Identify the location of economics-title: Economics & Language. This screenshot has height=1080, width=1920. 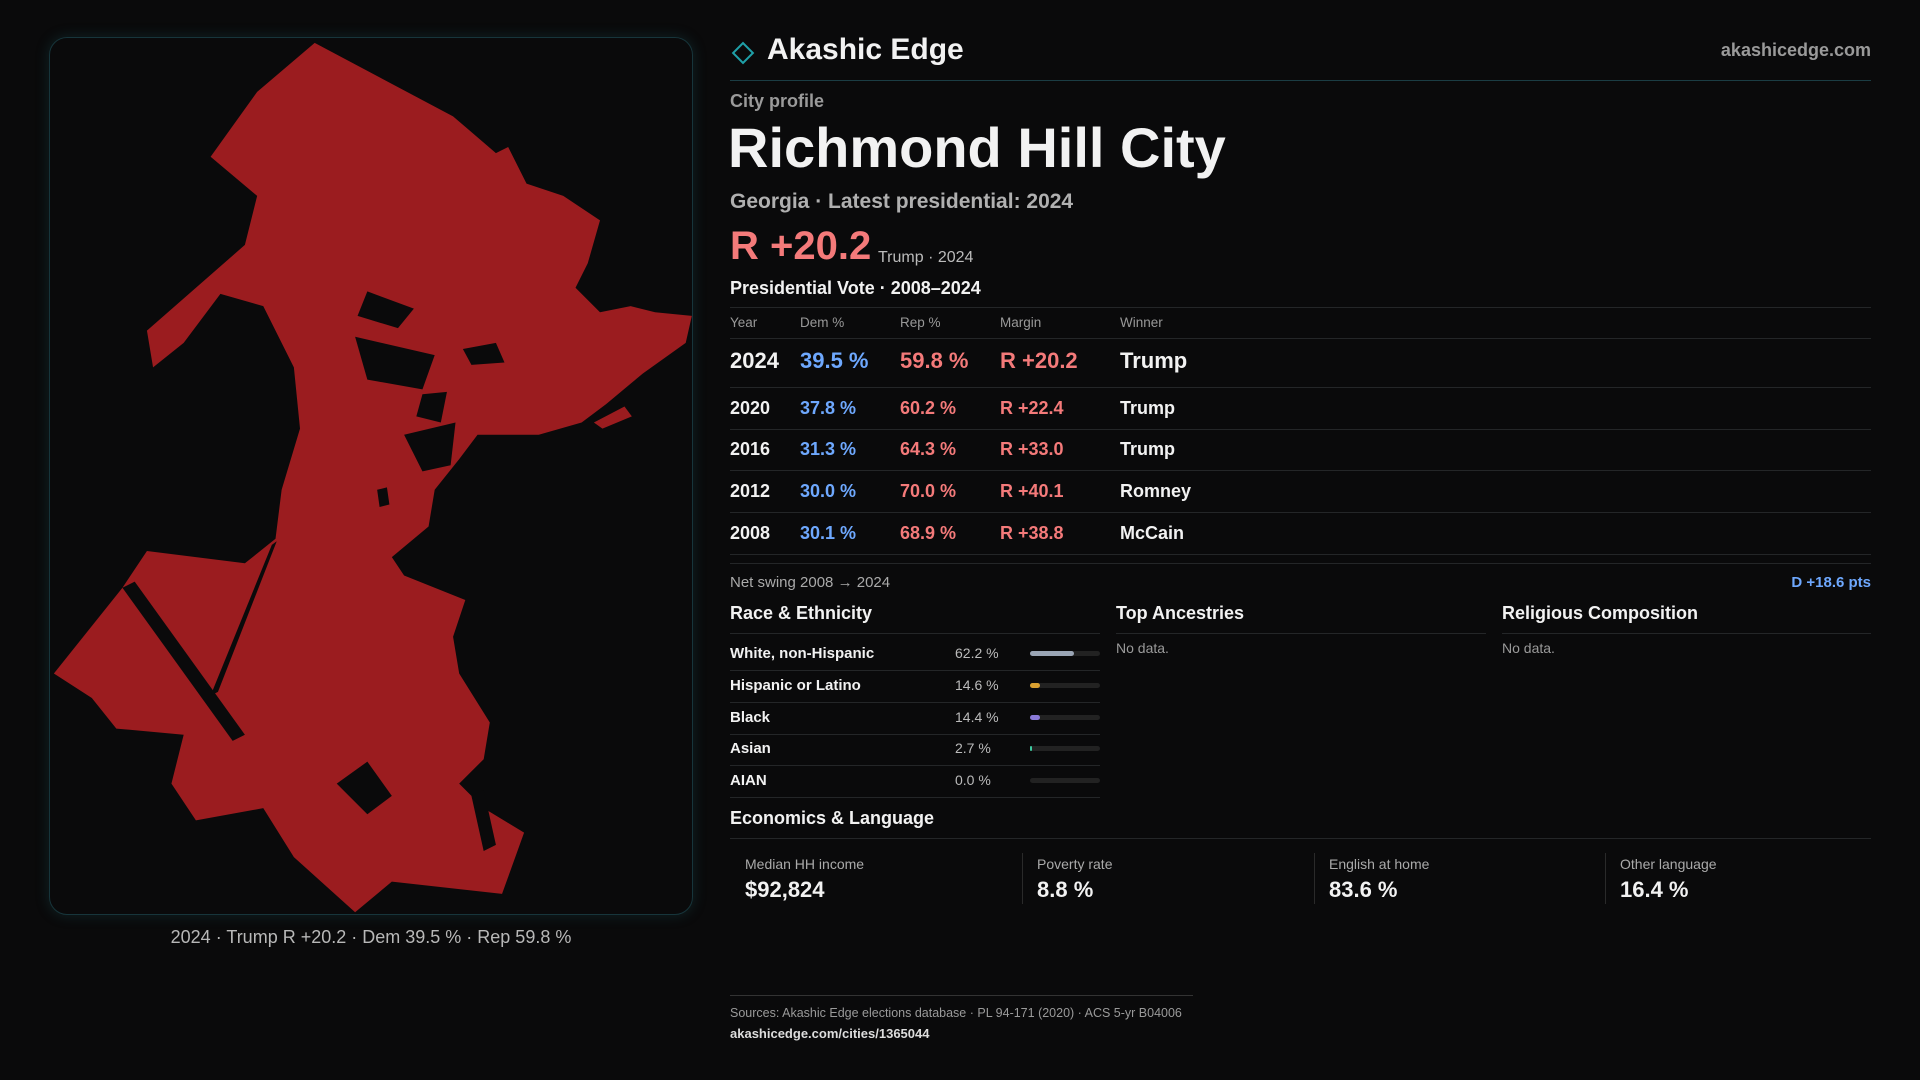
(832, 818).